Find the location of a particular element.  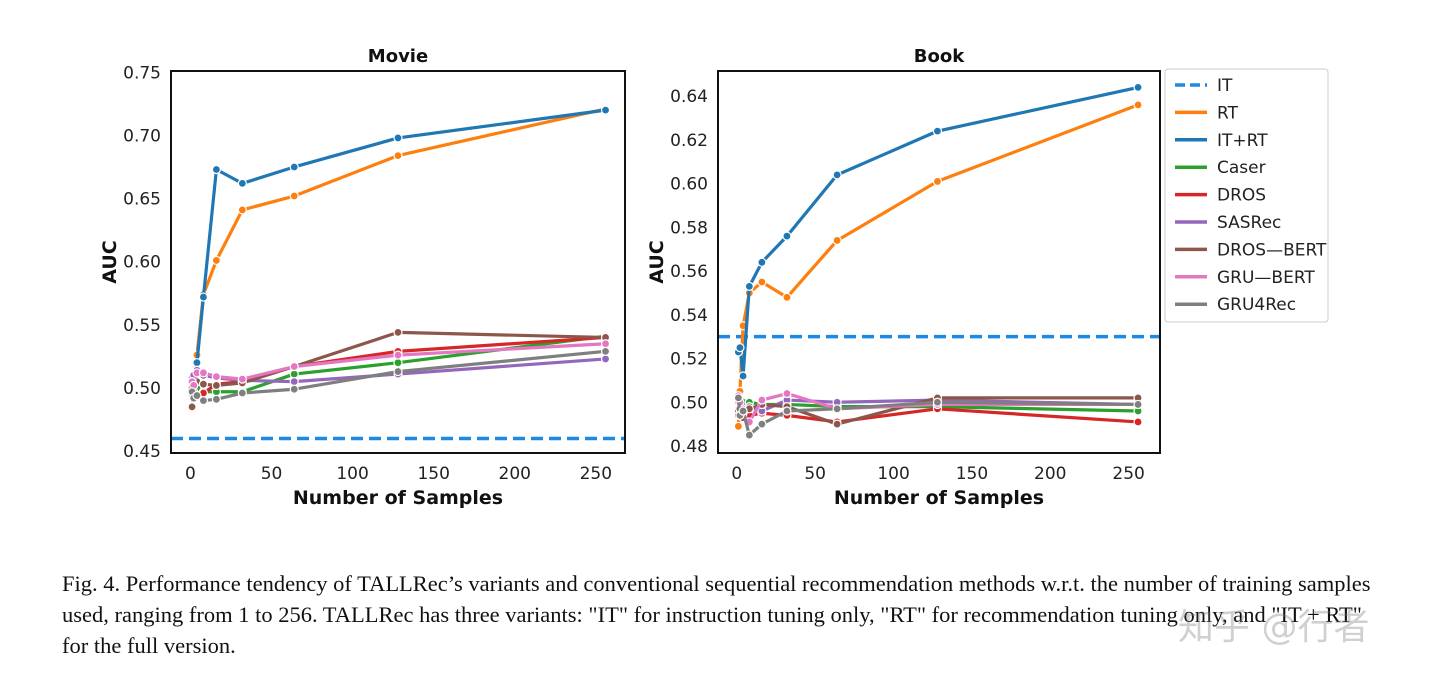

movie-x-tick-label: 0 is located at coordinates (190, 474).